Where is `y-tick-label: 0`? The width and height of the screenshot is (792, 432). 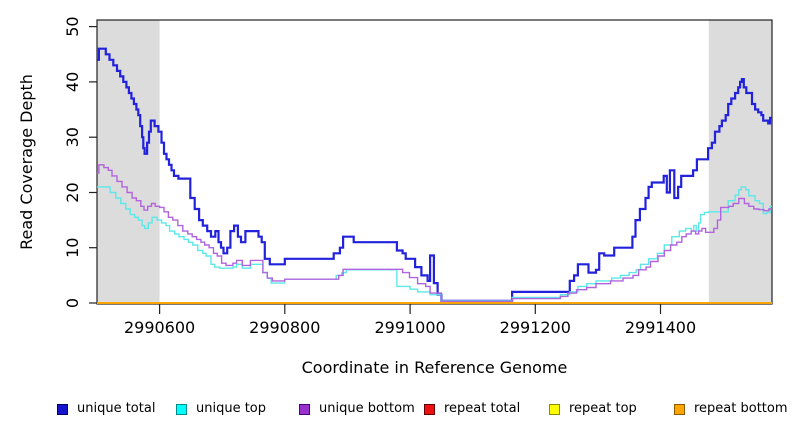 y-tick-label: 0 is located at coordinates (72, 303).